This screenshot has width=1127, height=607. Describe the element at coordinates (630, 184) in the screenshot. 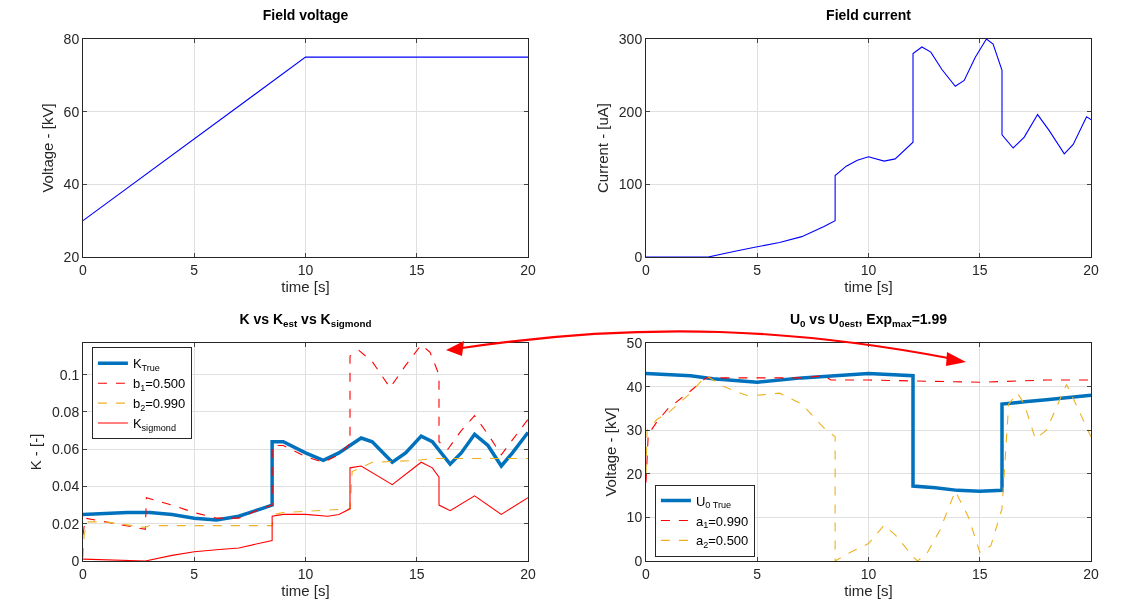

I see `y-tick-label: 100` at that location.